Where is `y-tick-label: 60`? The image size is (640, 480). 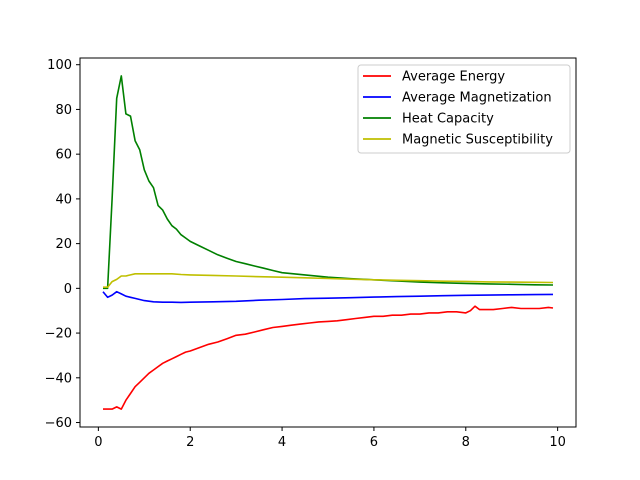 y-tick-label: 60 is located at coordinates (63, 155).